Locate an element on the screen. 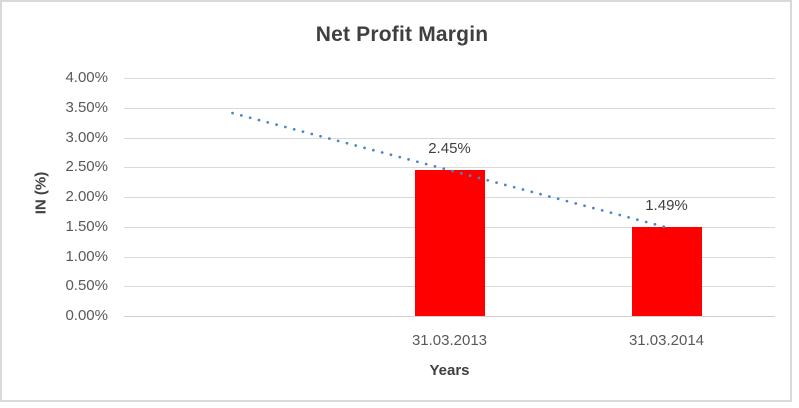 This screenshot has width=799, height=408. y-tick-label: 0.50% is located at coordinates (86, 286).